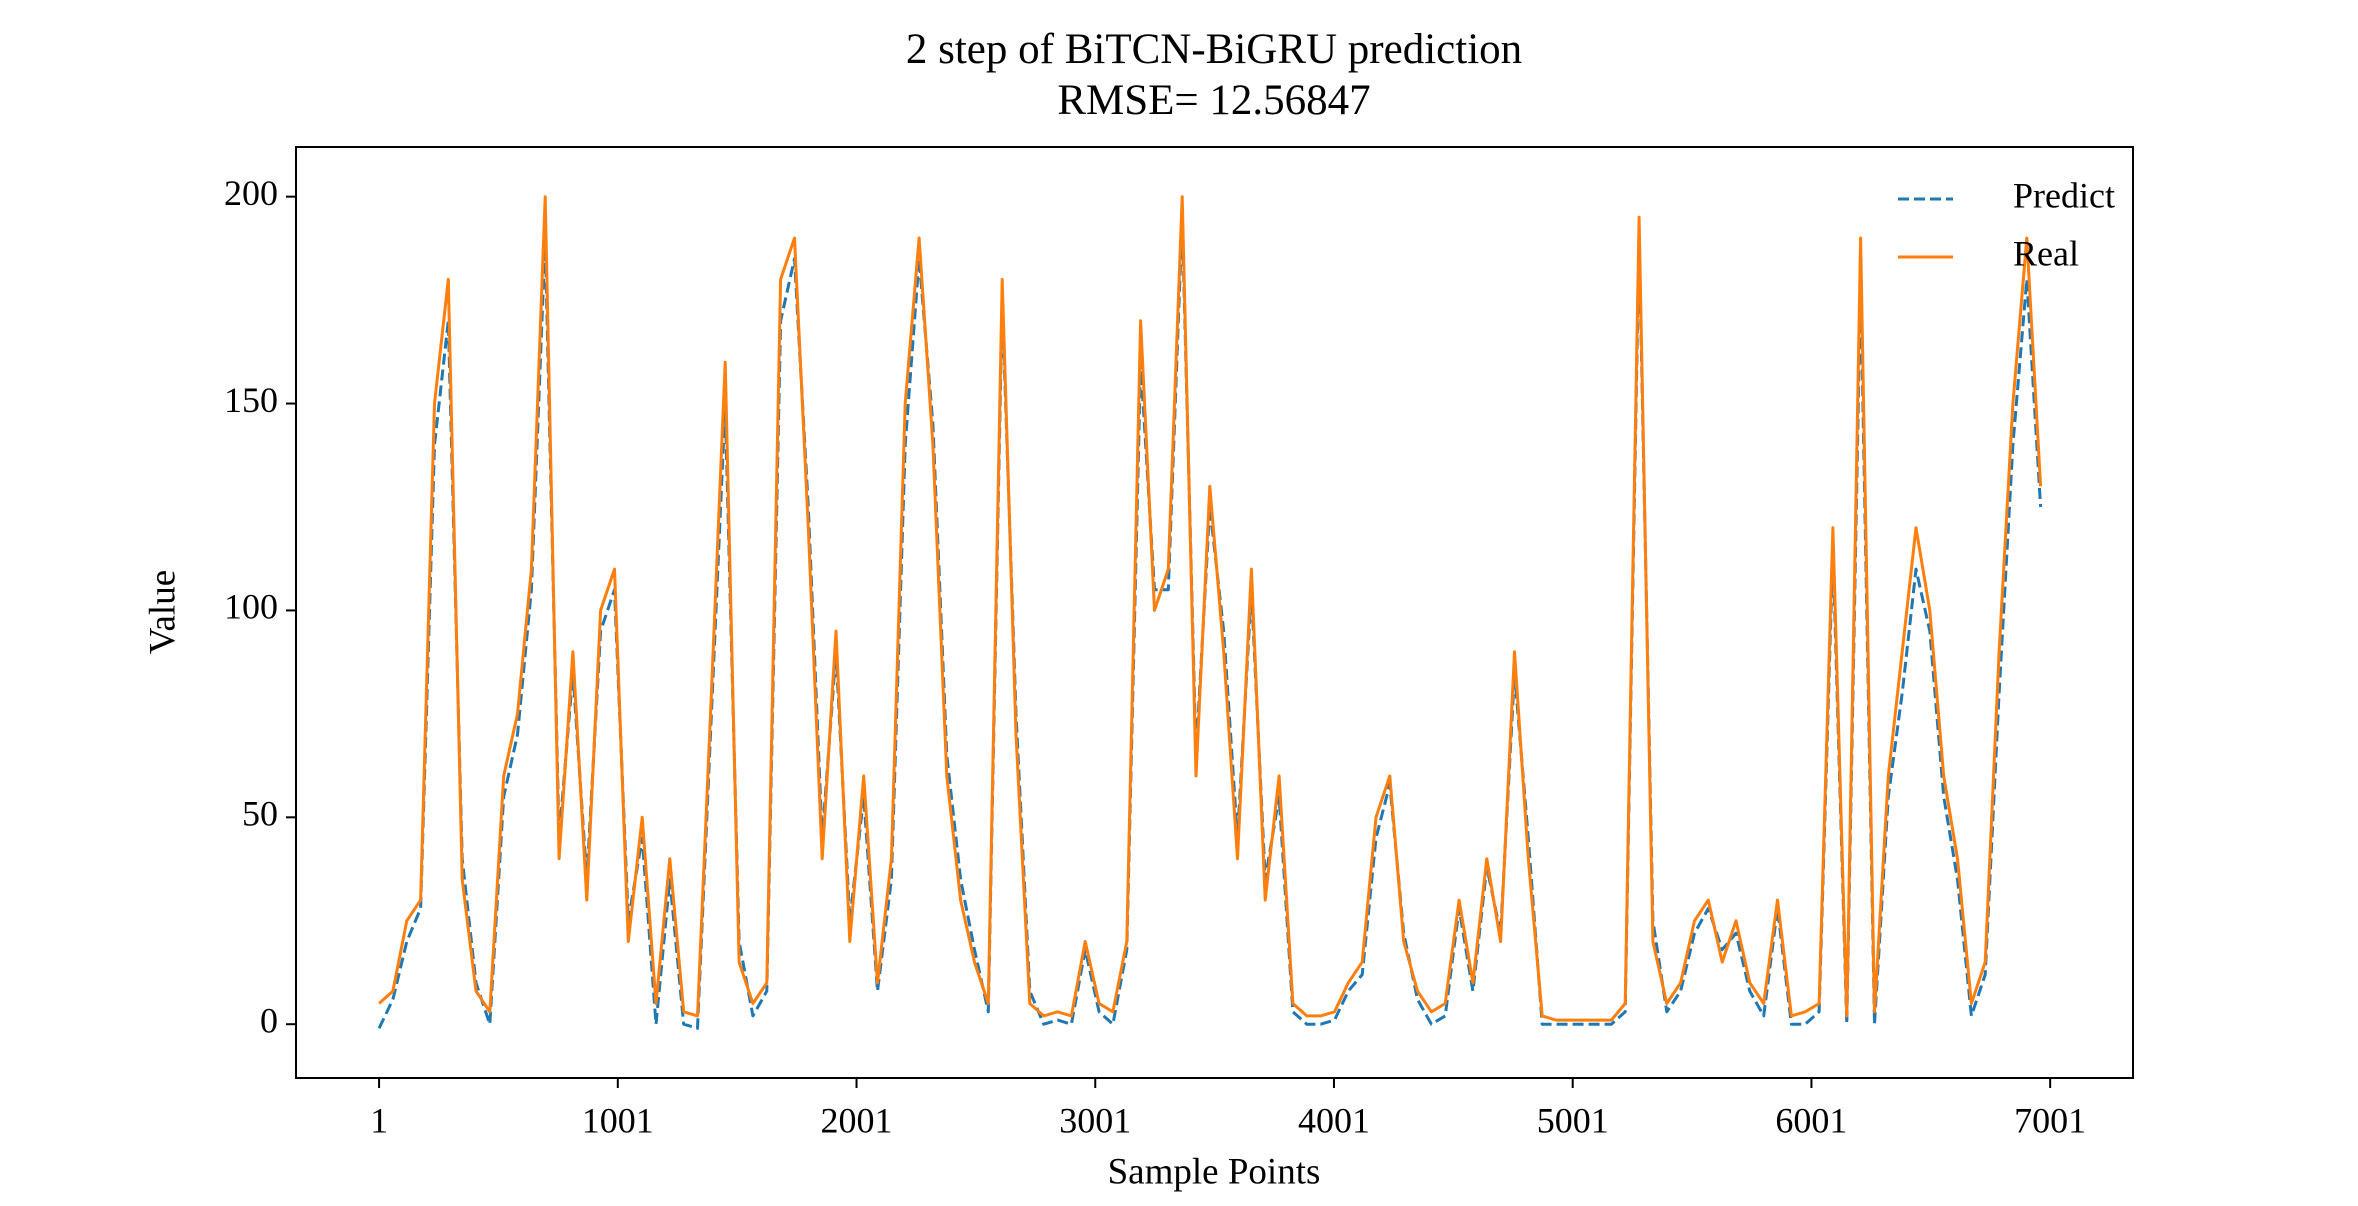 The height and width of the screenshot is (1206, 2358). I want to click on x-tick-label: 2001, so click(857, 1120).